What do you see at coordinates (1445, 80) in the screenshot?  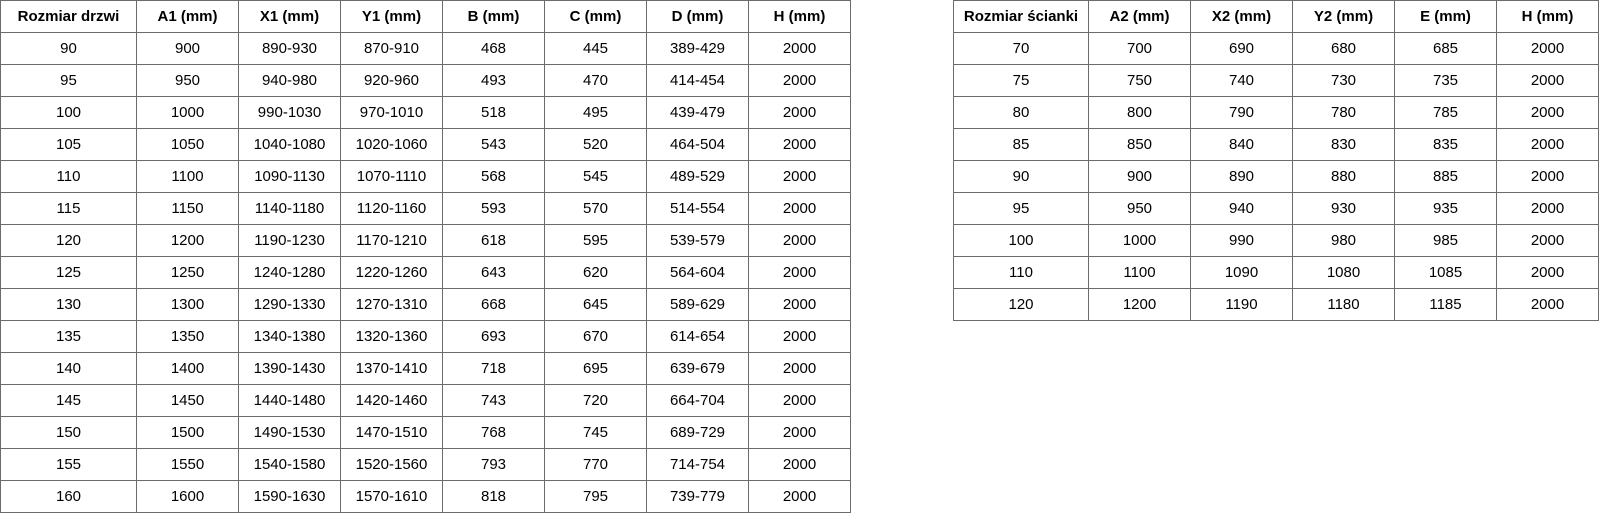 I see `table-cell: 735` at bounding box center [1445, 80].